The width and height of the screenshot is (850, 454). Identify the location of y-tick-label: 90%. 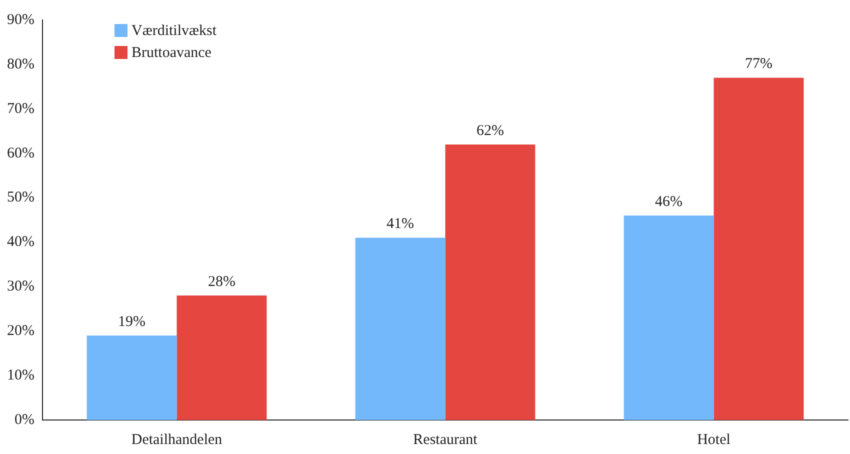
(20, 20).